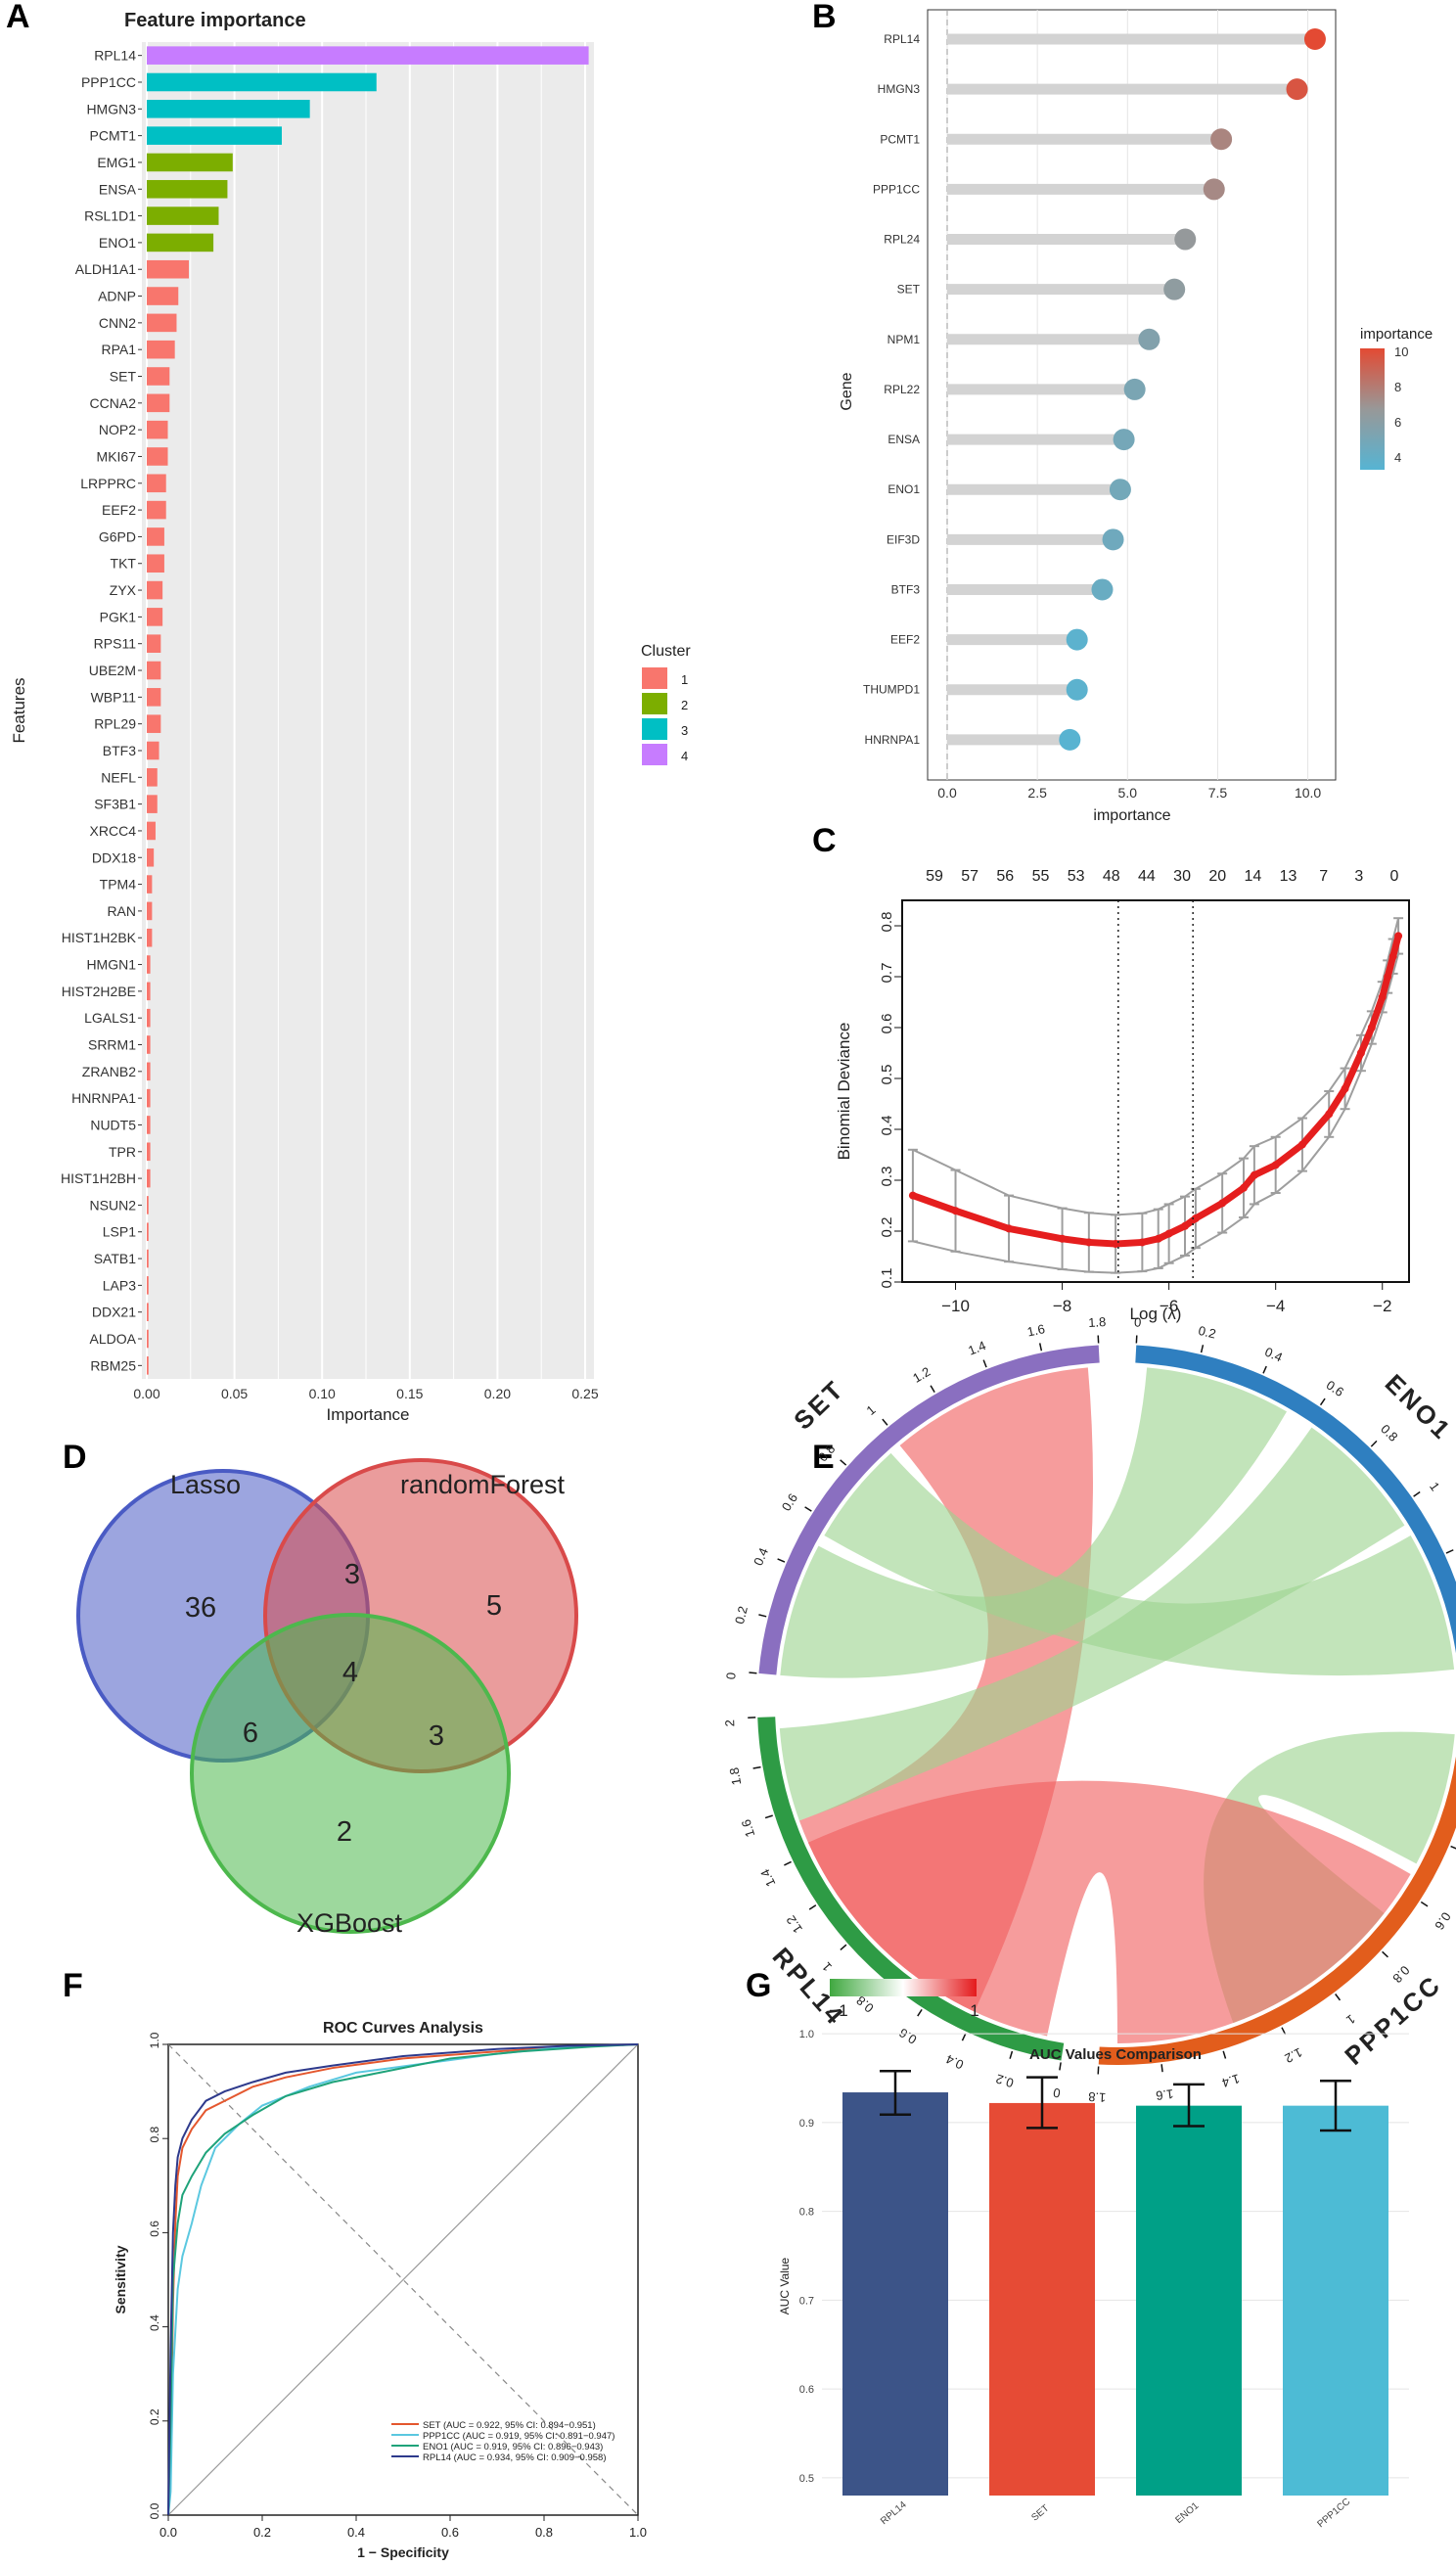 Image resolution: width=1456 pixels, height=2566 pixels. I want to click on venn-count: 2, so click(344, 1832).